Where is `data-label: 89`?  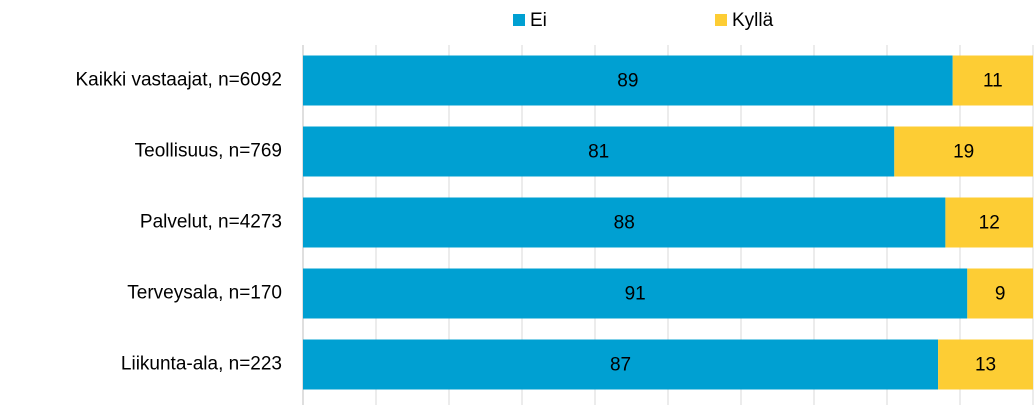 data-label: 89 is located at coordinates (627, 81).